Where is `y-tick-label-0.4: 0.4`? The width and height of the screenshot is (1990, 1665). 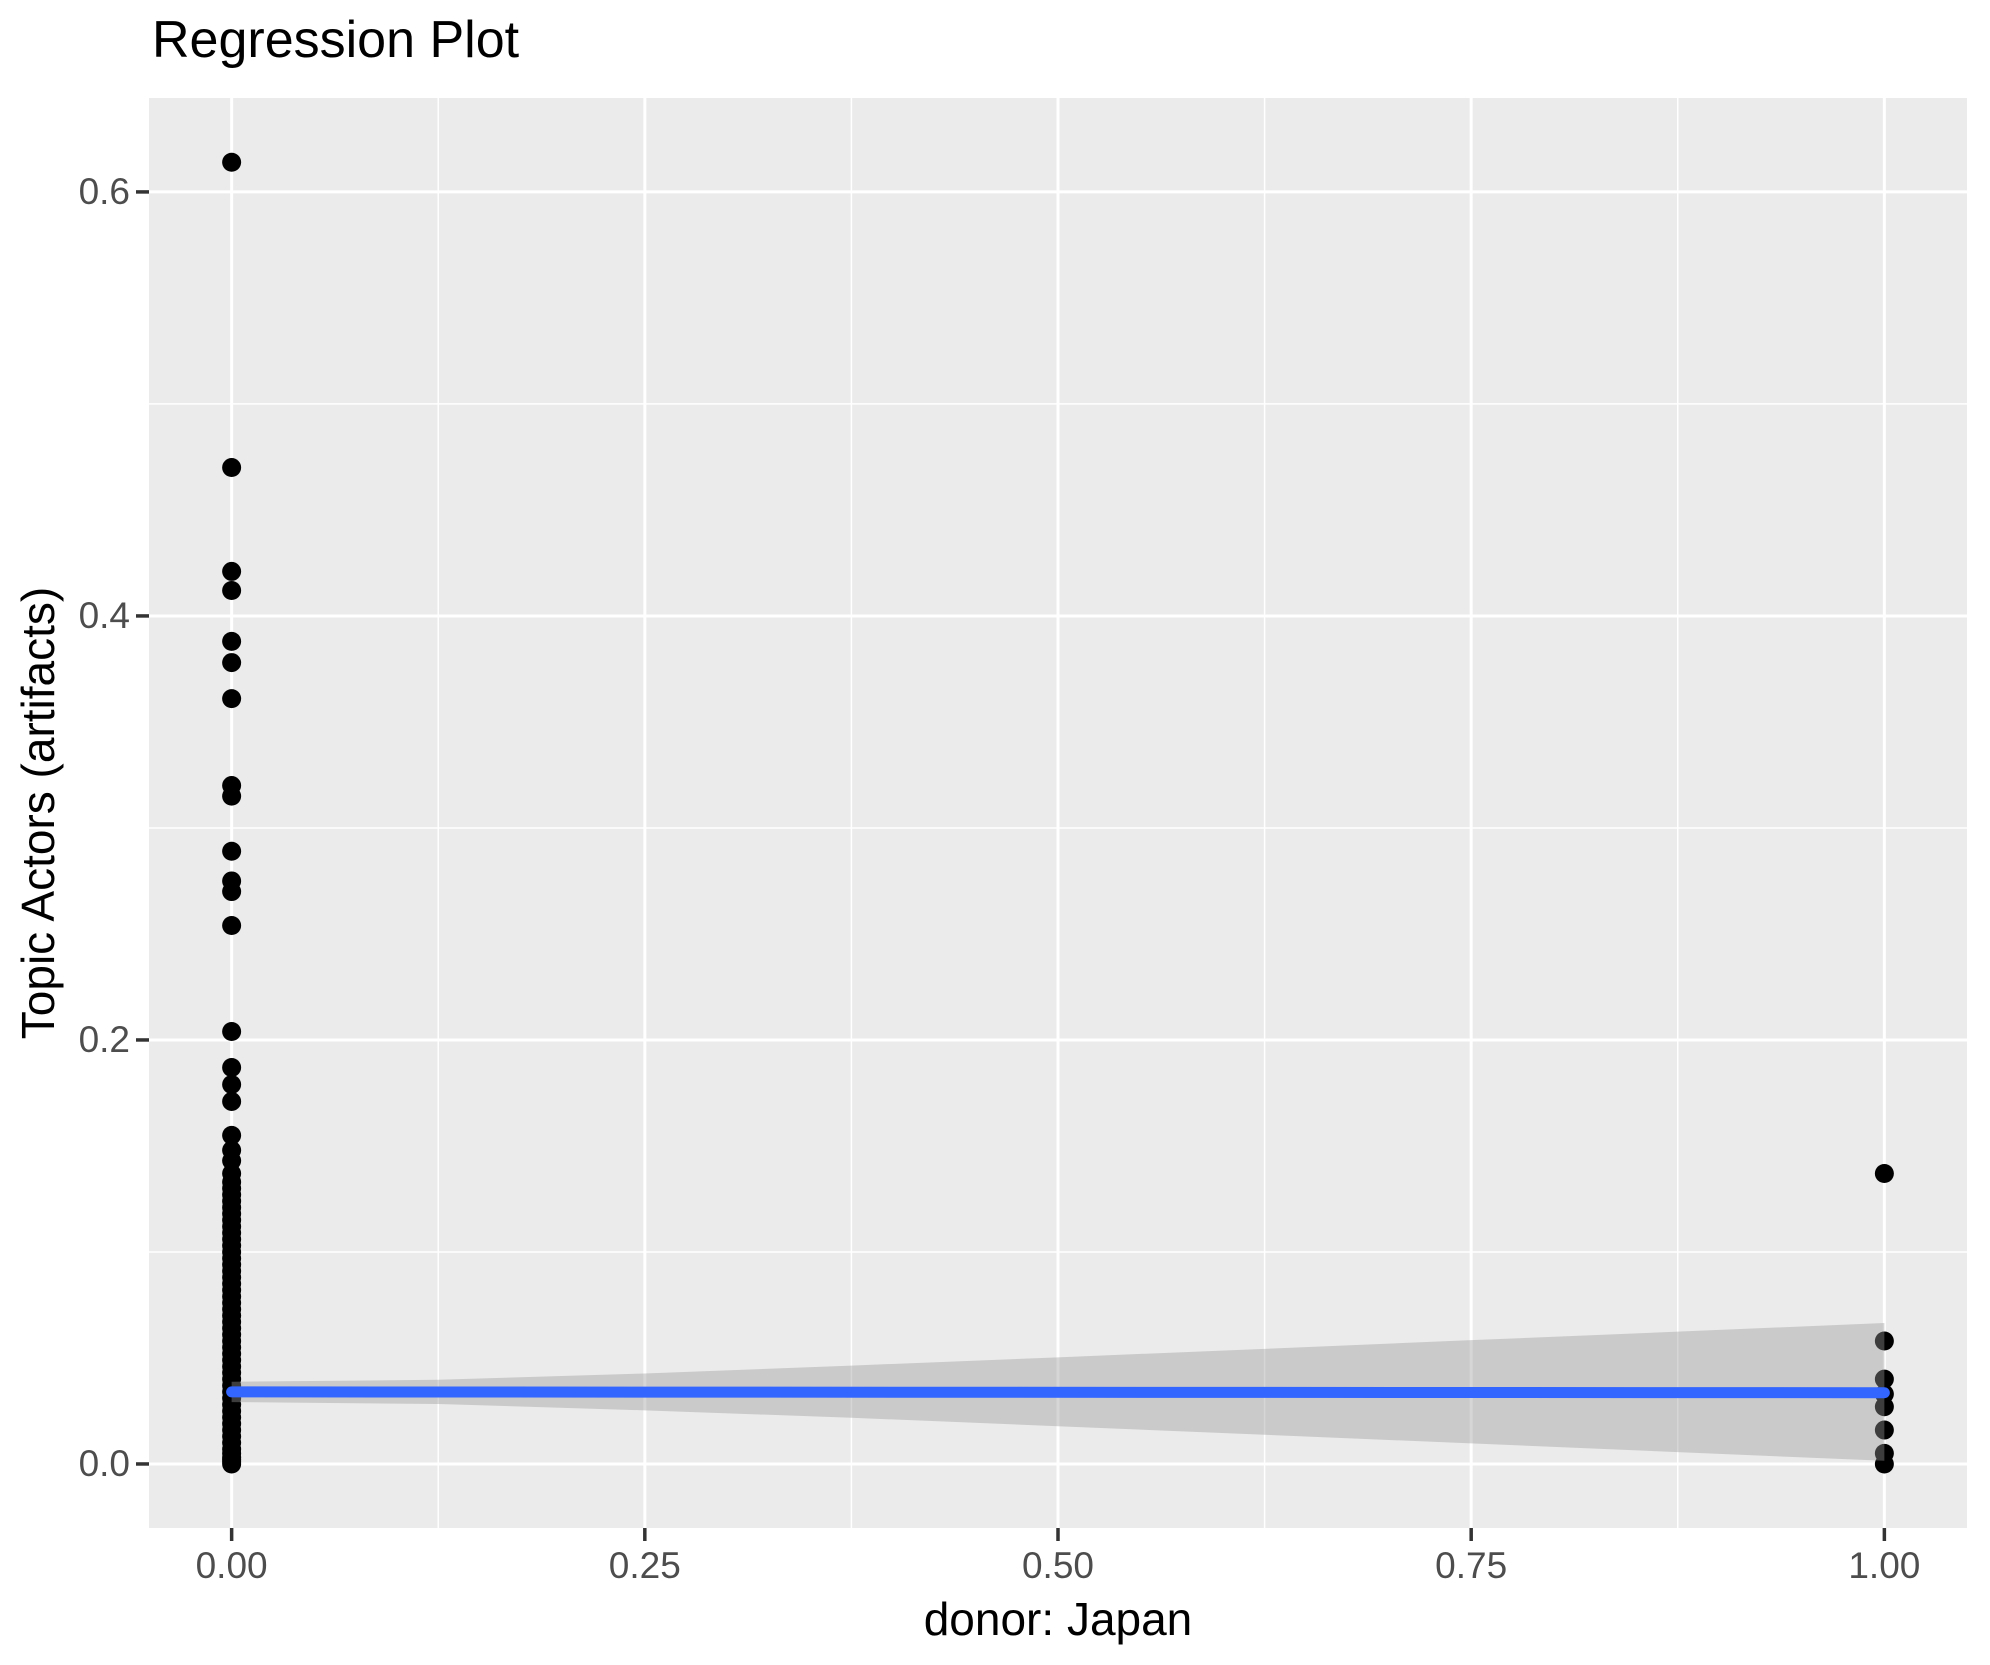
y-tick-label-0.4: 0.4 is located at coordinates (104, 615).